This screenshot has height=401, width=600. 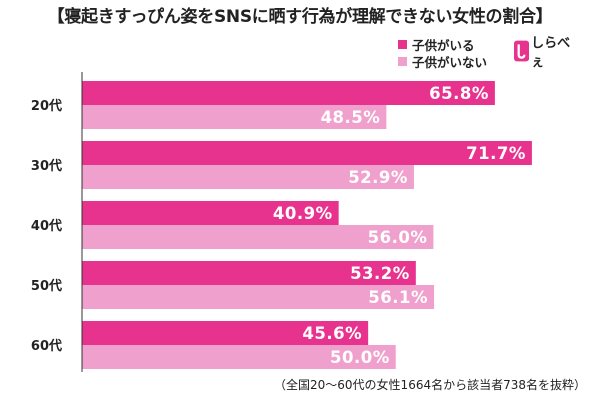 I want to click on logo-letter-icon, so click(x=522, y=51).